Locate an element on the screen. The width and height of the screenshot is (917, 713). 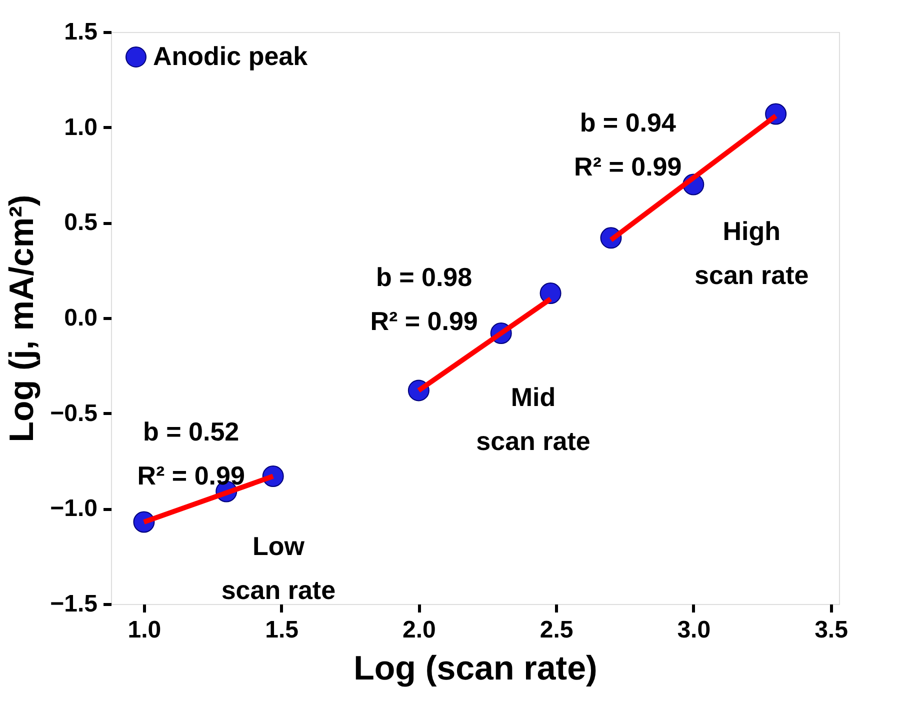
y-axis-title: Log (j, mA/cm²) is located at coordinates (22, 318).